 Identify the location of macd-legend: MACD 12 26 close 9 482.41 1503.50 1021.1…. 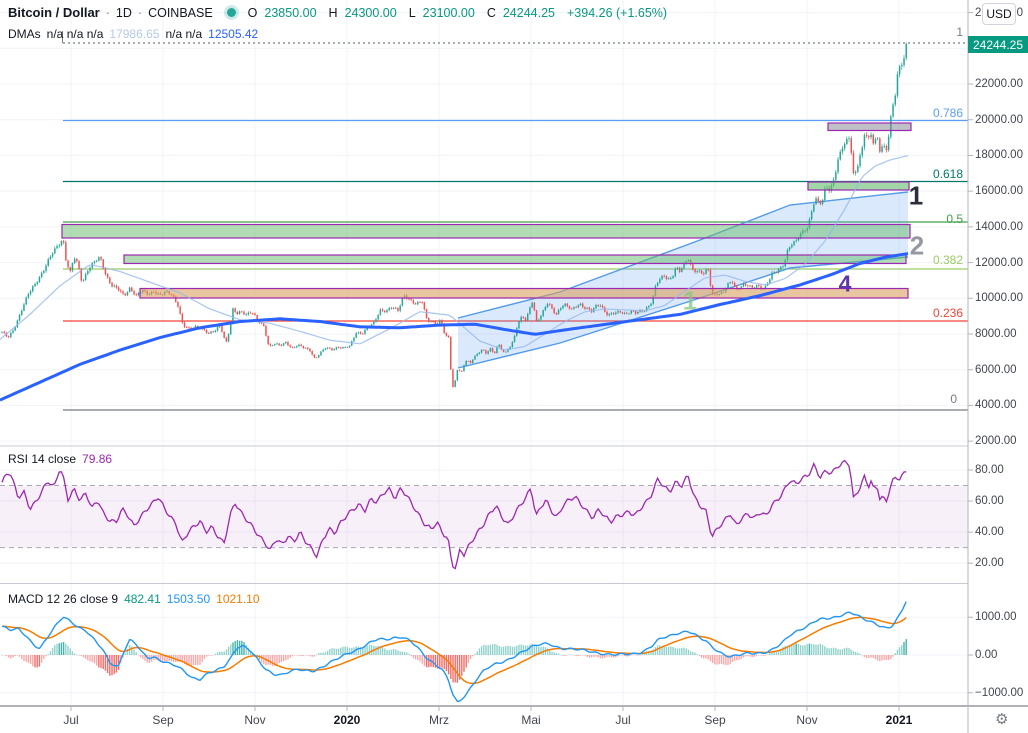
(134, 599).